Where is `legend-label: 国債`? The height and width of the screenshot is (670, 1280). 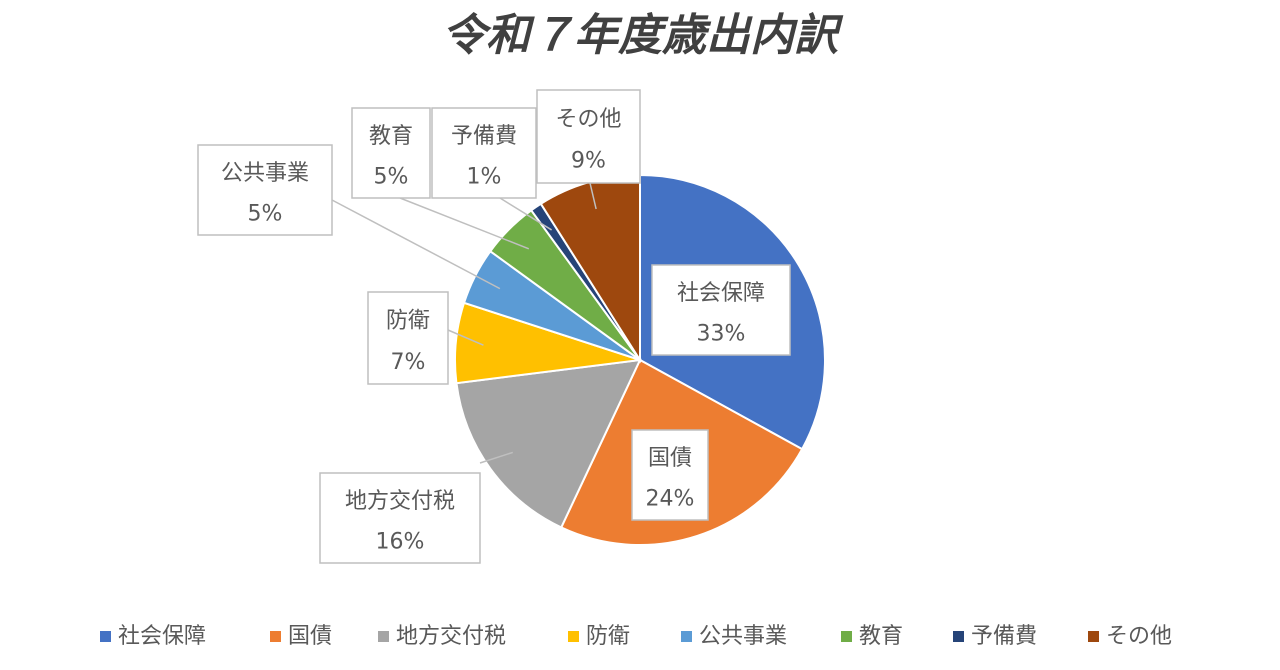 legend-label: 国債 is located at coordinates (310, 636).